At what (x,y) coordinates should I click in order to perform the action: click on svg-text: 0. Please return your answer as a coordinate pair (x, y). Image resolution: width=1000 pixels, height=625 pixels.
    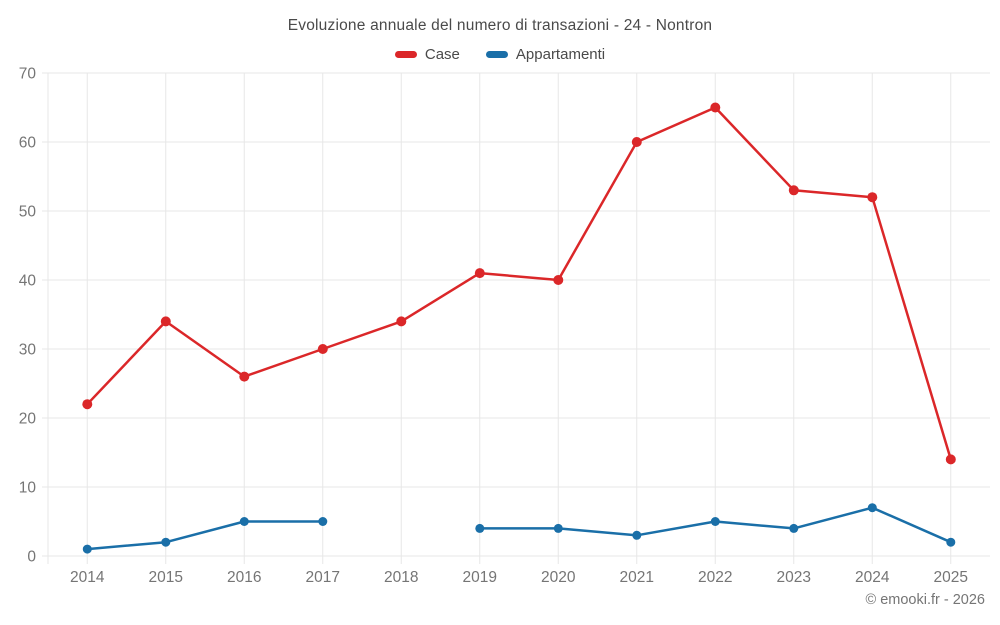
    Looking at the image, I should click on (31, 557).